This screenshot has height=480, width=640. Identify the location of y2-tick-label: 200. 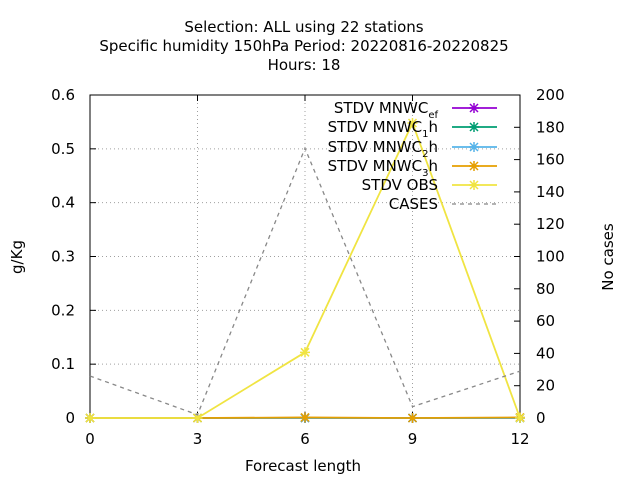
(550, 95).